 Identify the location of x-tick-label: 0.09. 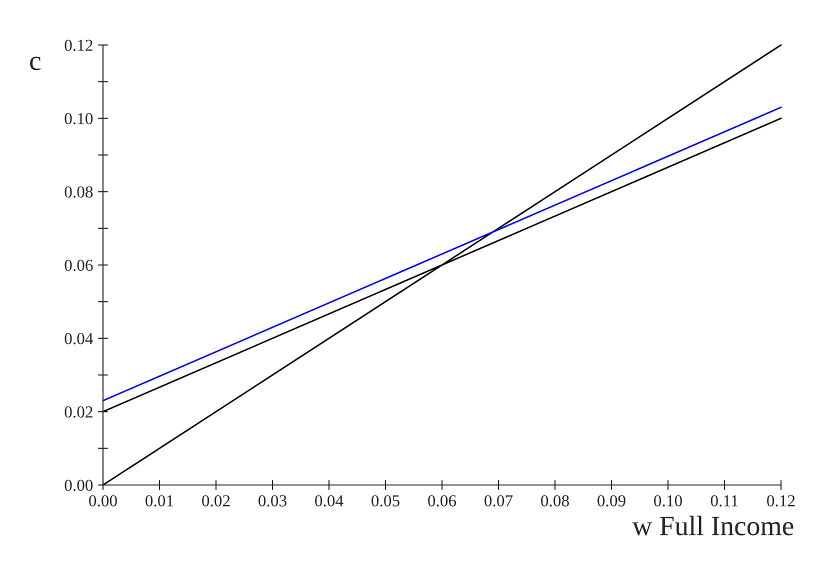
(612, 501).